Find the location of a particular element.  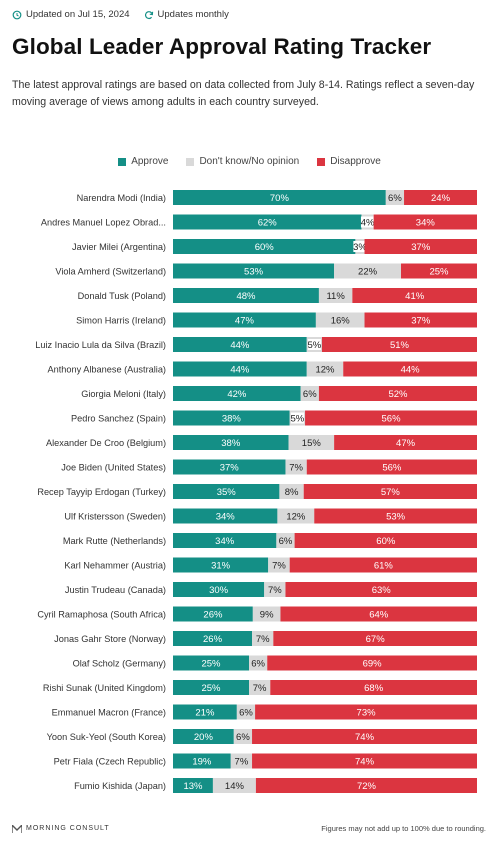

category-label: Joe Biden (United States) is located at coordinates (113, 468).